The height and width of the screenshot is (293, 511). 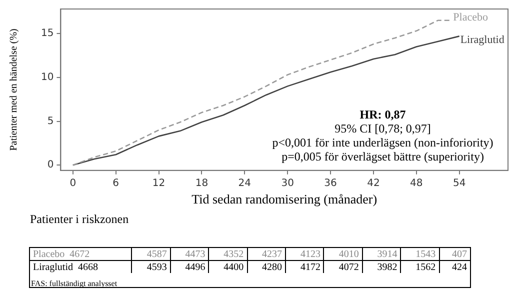 What do you see at coordinates (50, 165) in the screenshot?
I see `y-tick-label: 0` at bounding box center [50, 165].